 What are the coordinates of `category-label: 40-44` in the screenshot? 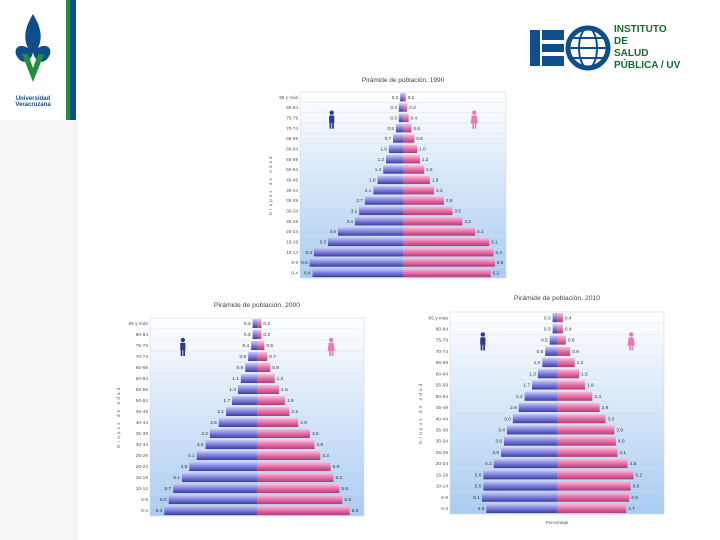 It's located at (442, 419).